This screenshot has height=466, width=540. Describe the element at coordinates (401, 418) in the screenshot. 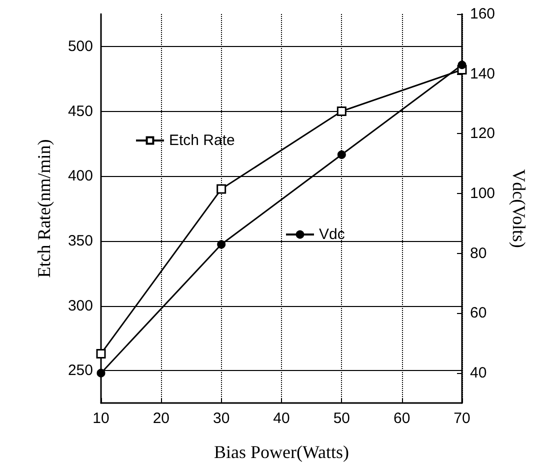

I see `x-tick-label: 60` at that location.